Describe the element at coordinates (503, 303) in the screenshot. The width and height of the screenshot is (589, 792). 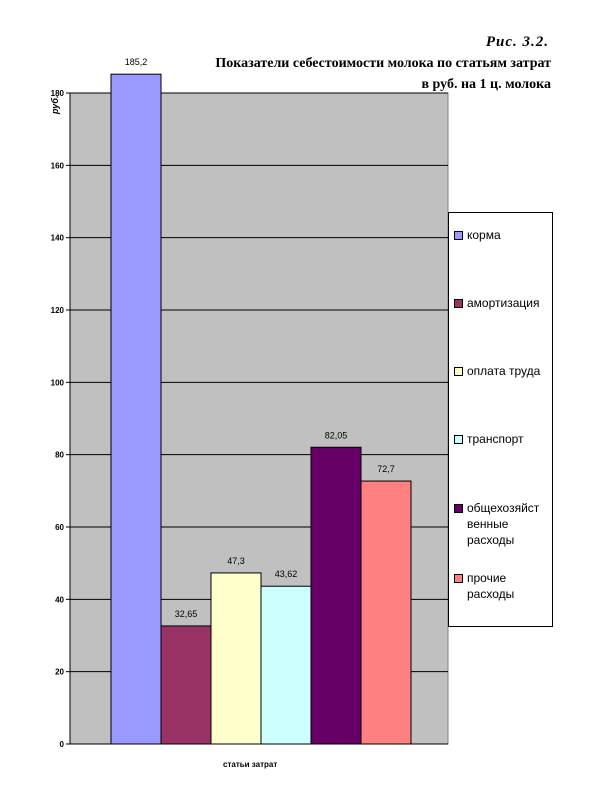
I see `legend-label: амортизация` at that location.